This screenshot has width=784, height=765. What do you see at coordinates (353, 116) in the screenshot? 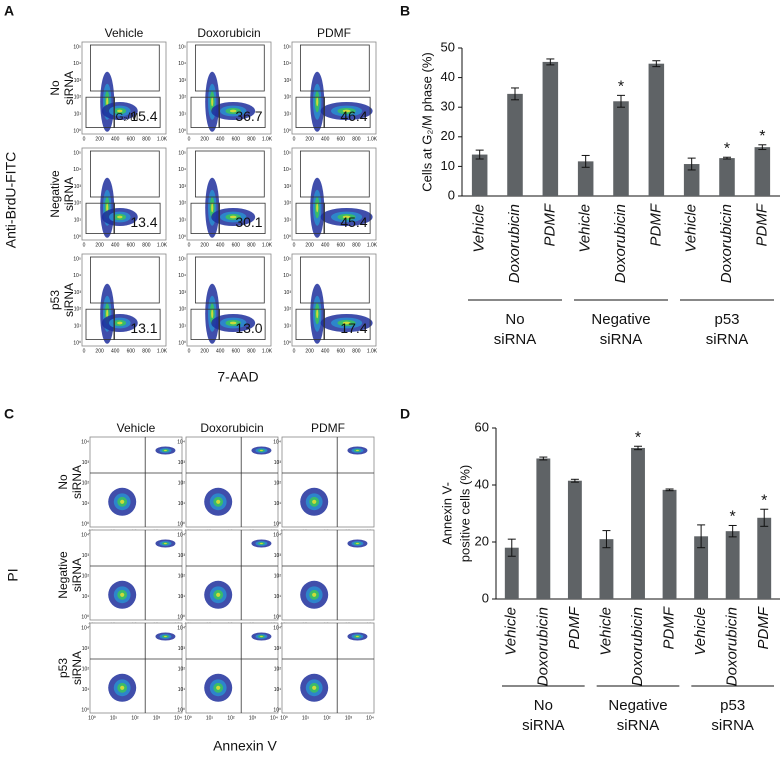
I see `gate-percentage: 46.4` at bounding box center [353, 116].